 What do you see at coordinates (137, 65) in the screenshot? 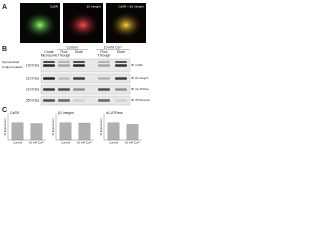
I see `antibody-label: IB: CaSR` at bounding box center [137, 65].